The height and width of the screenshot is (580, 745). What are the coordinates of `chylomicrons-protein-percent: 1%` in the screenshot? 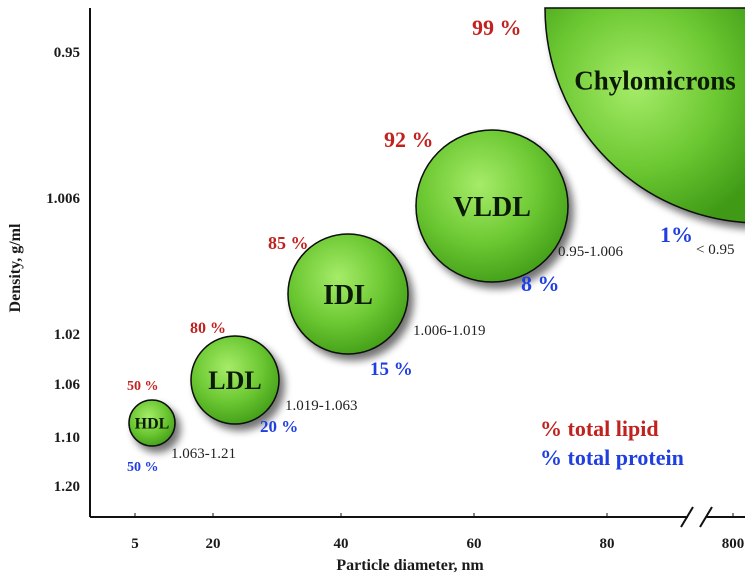 It's located at (676, 234).